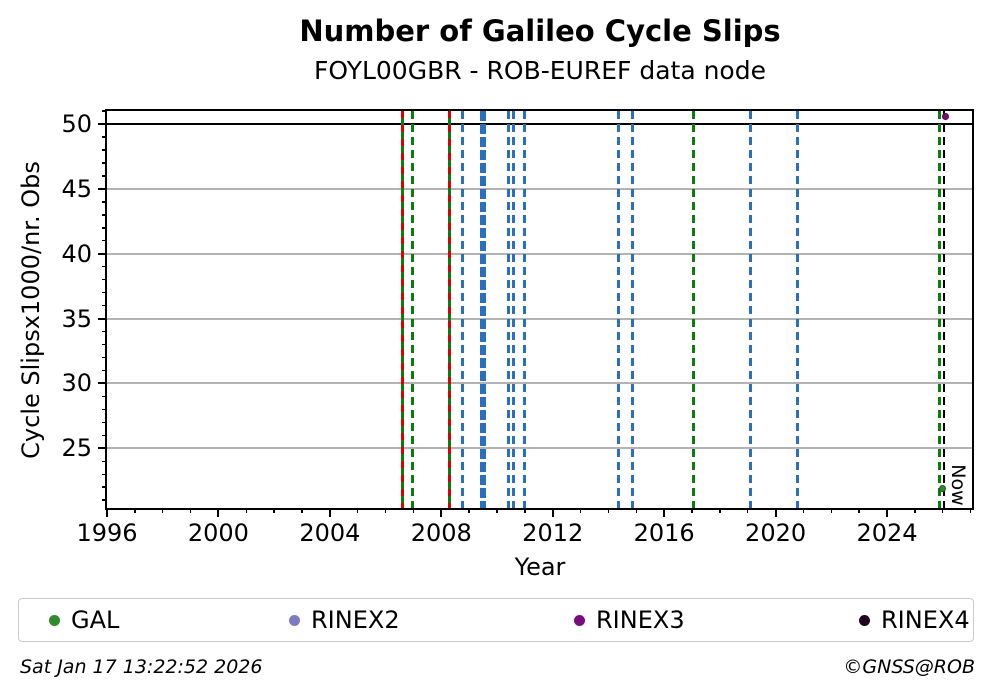 This screenshot has width=992, height=699. I want to click on data-point-rinex3, so click(946, 117).